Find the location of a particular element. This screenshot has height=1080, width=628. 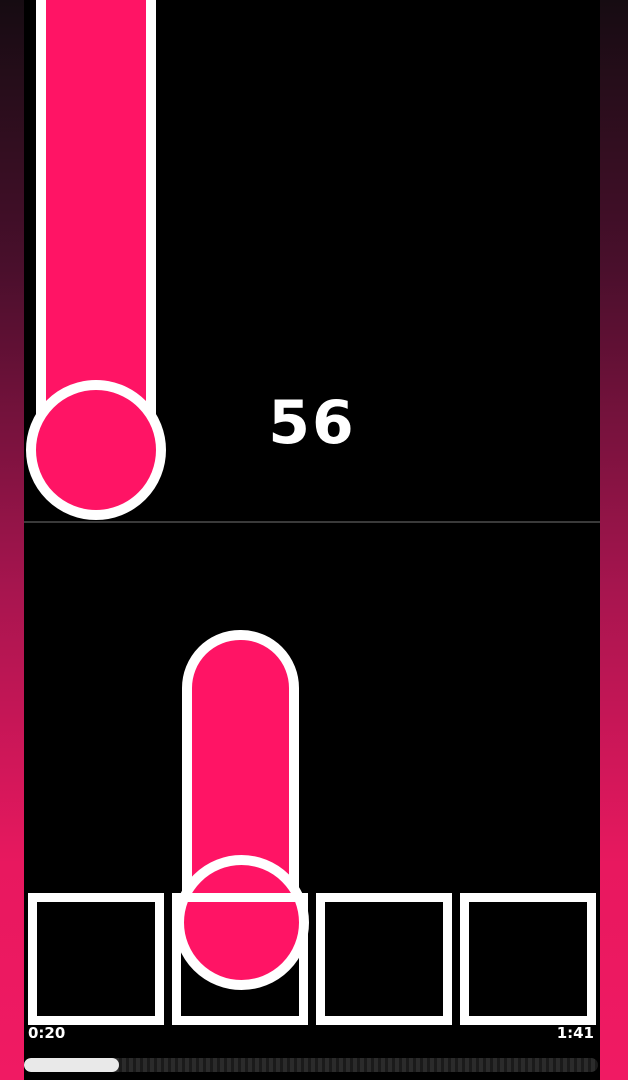

score-display: 56 is located at coordinates (312, 423).